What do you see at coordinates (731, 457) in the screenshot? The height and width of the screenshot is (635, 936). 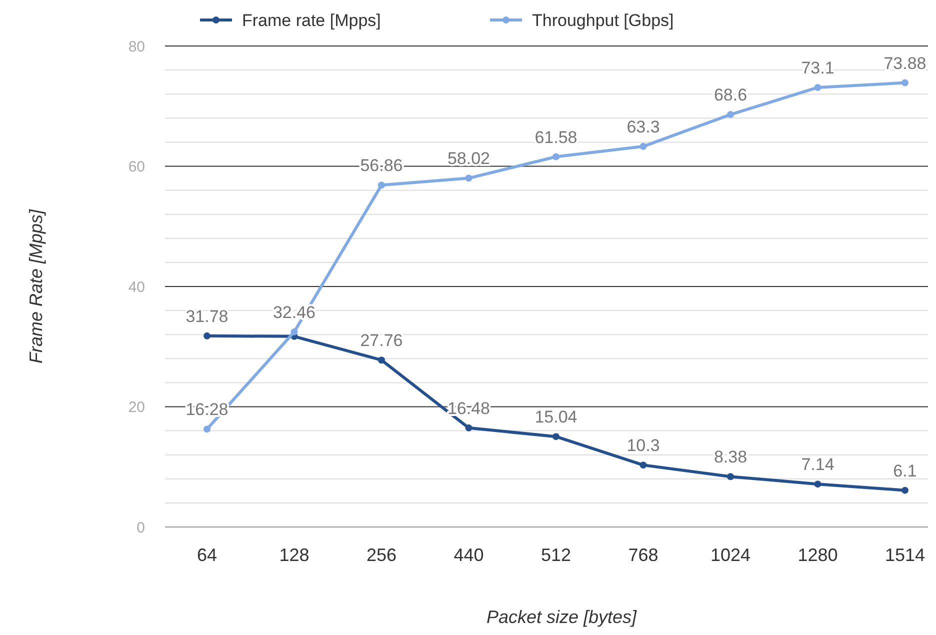 I see `data-label: 8.38` at bounding box center [731, 457].